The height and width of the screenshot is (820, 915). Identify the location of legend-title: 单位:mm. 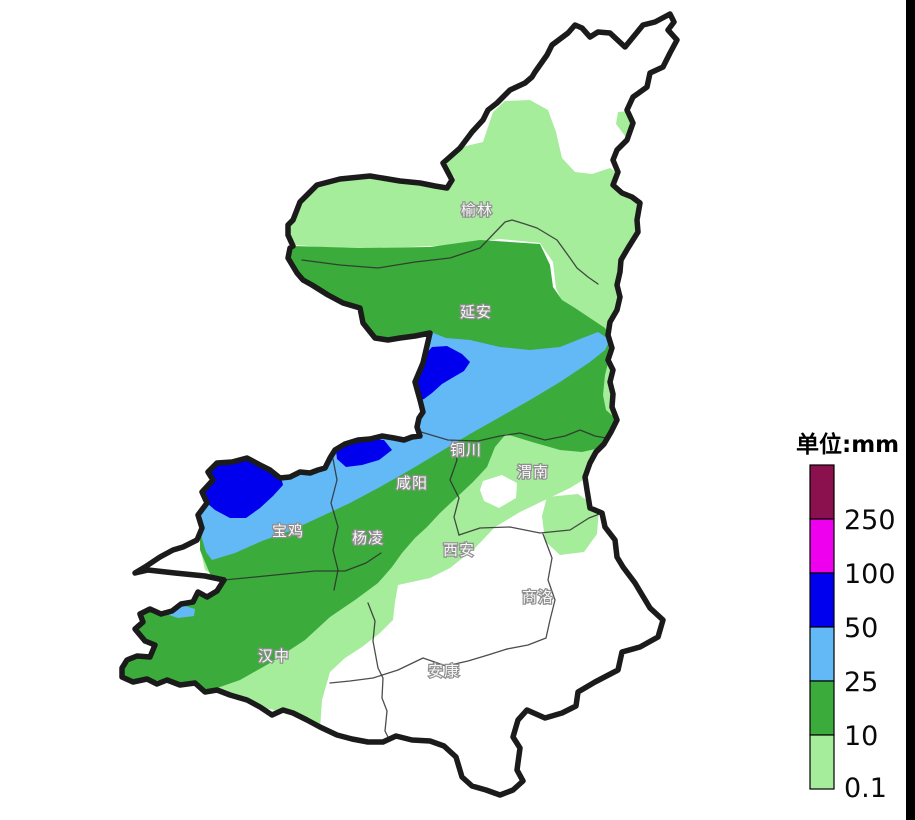
(847, 444).